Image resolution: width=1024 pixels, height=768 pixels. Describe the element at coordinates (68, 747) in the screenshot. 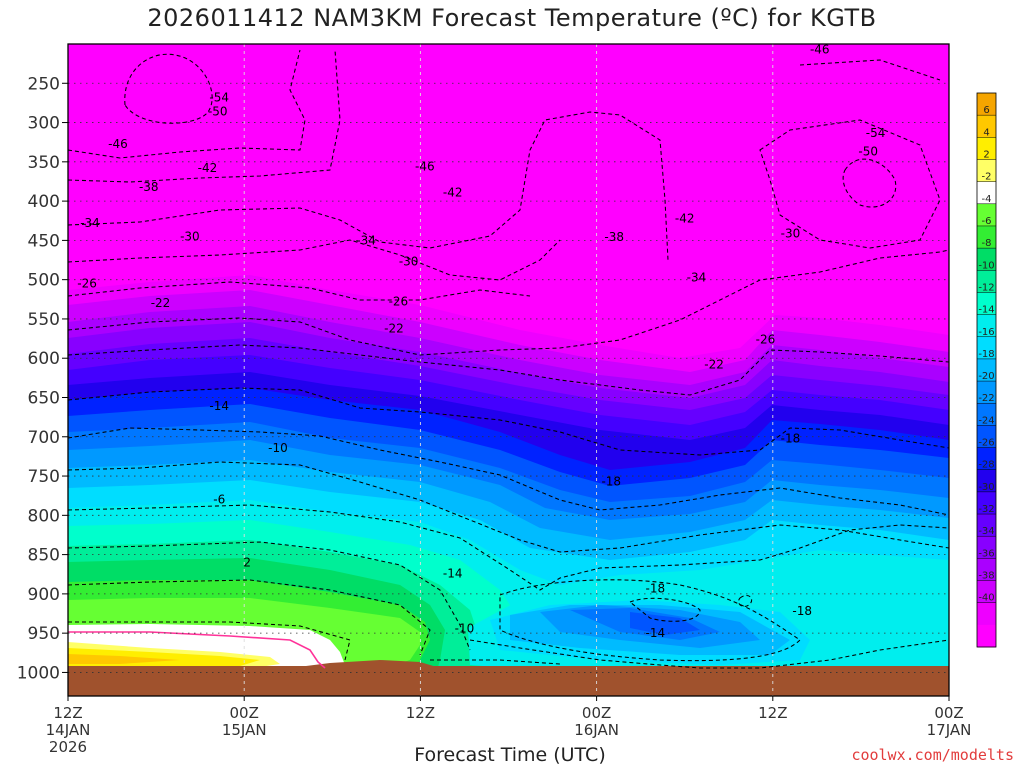

I see `x-tick-label: 2026` at that location.